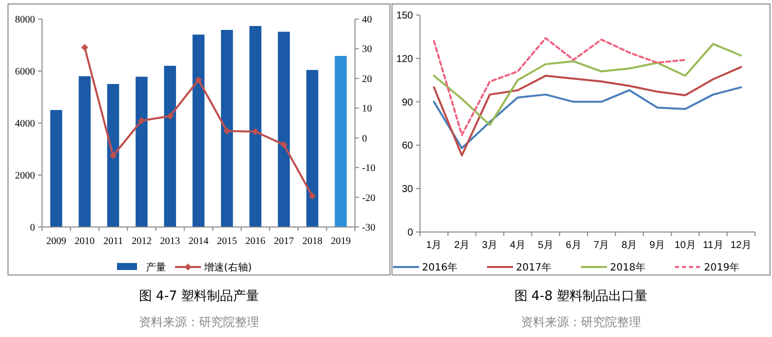 The width and height of the screenshot is (772, 337). What do you see at coordinates (628, 268) in the screenshot?
I see `legend-label: 2018年` at bounding box center [628, 268].